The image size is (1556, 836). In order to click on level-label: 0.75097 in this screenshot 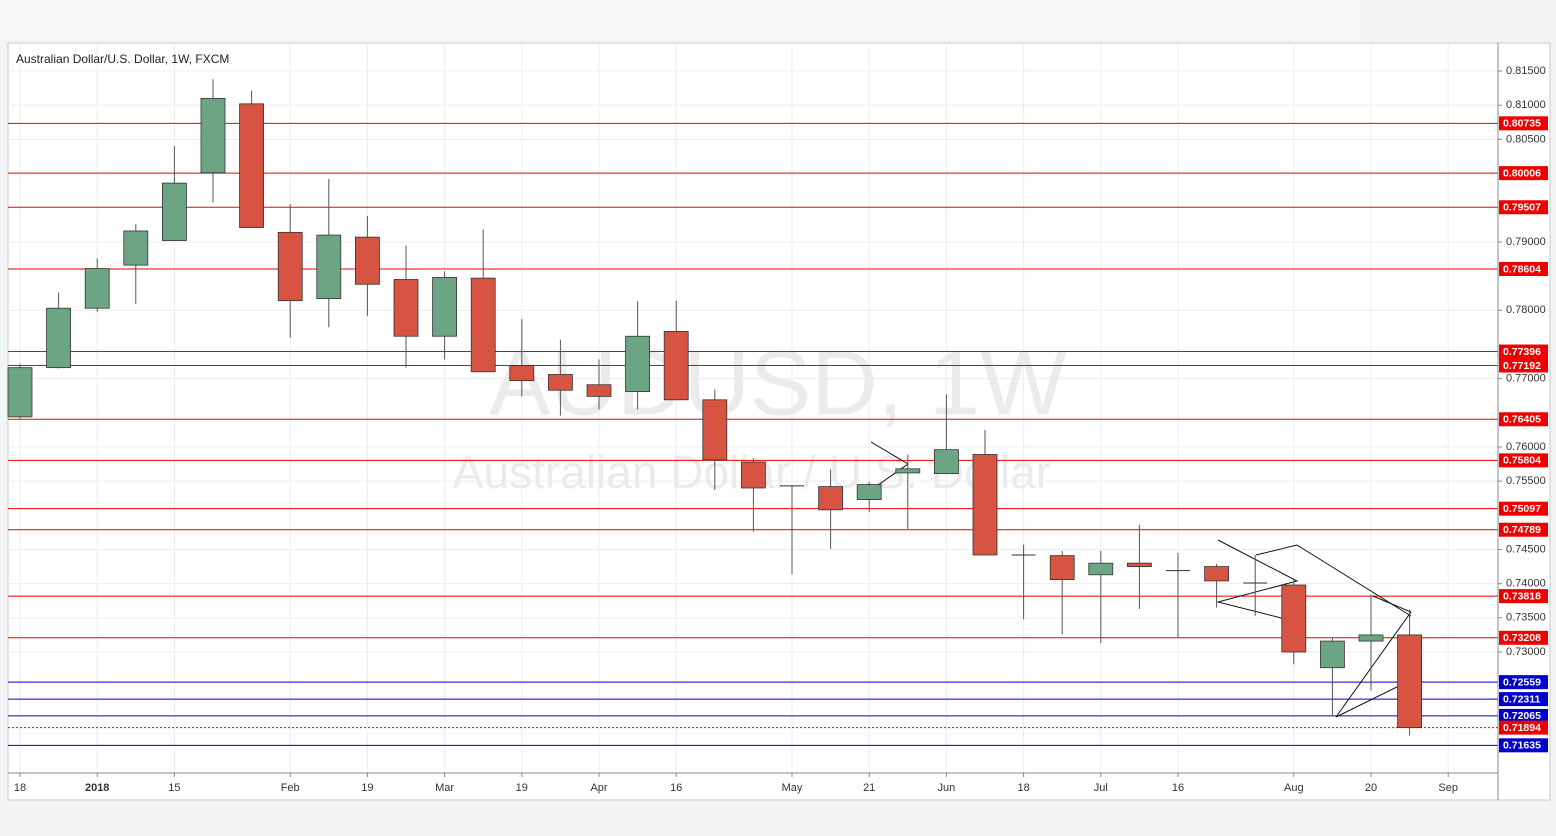, I will do `click(1522, 509)`.